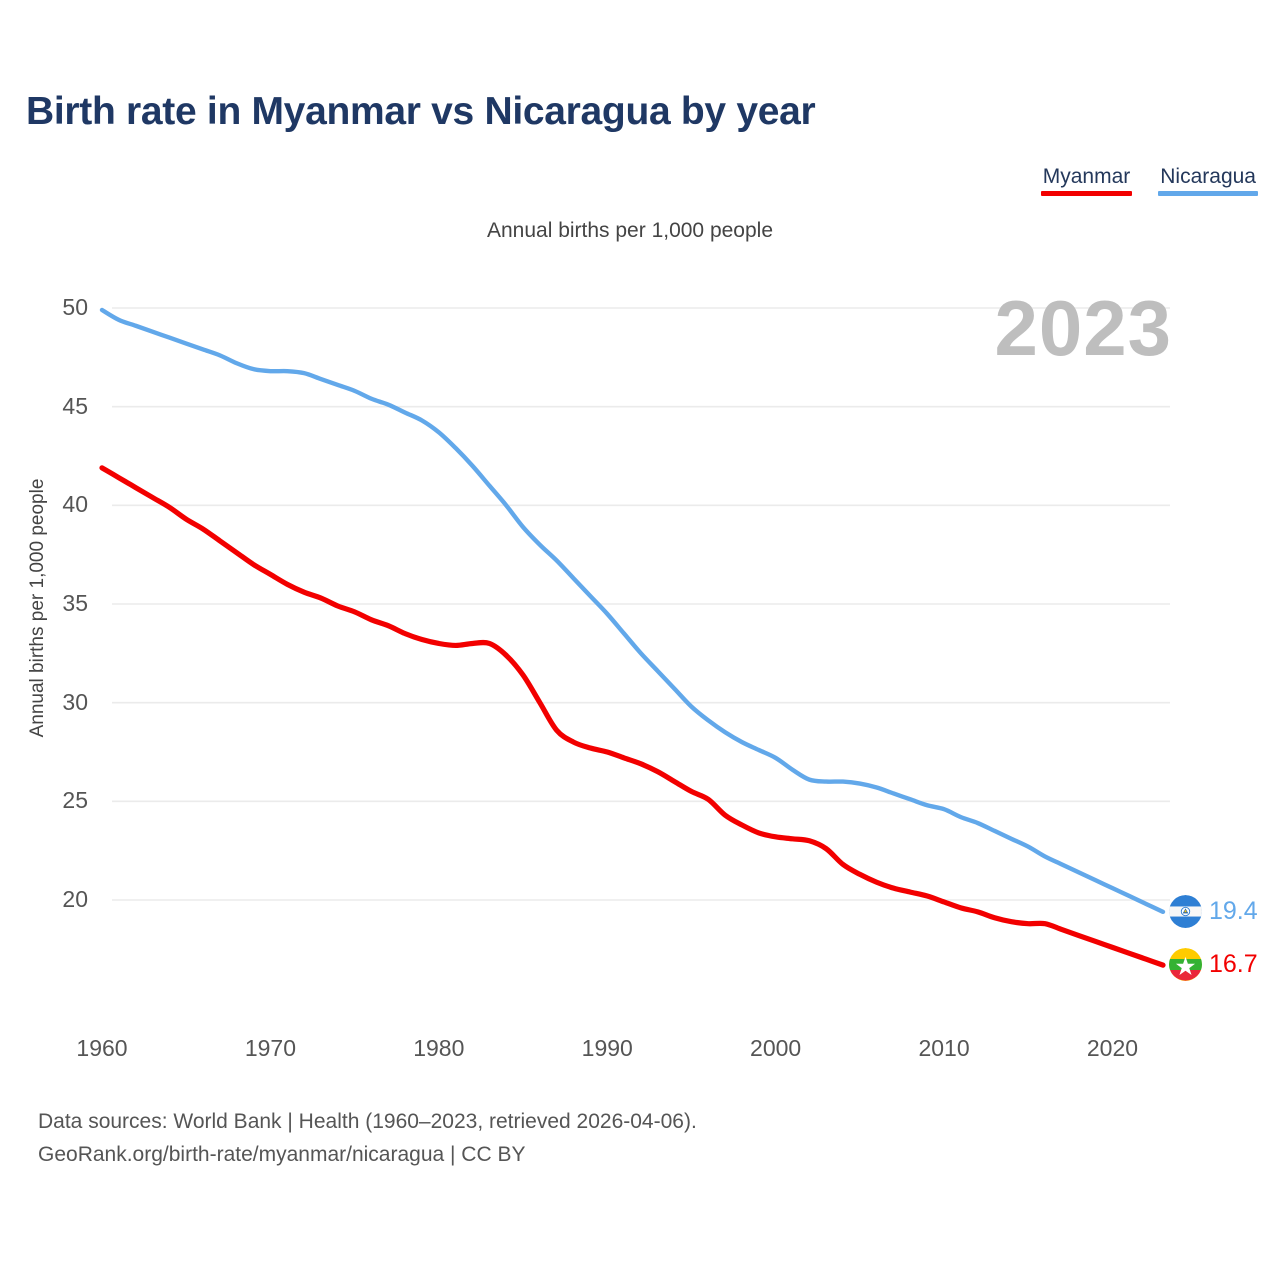 This screenshot has height=1280, width=1280. I want to click on y-tick-label-20: 20, so click(75, 899).